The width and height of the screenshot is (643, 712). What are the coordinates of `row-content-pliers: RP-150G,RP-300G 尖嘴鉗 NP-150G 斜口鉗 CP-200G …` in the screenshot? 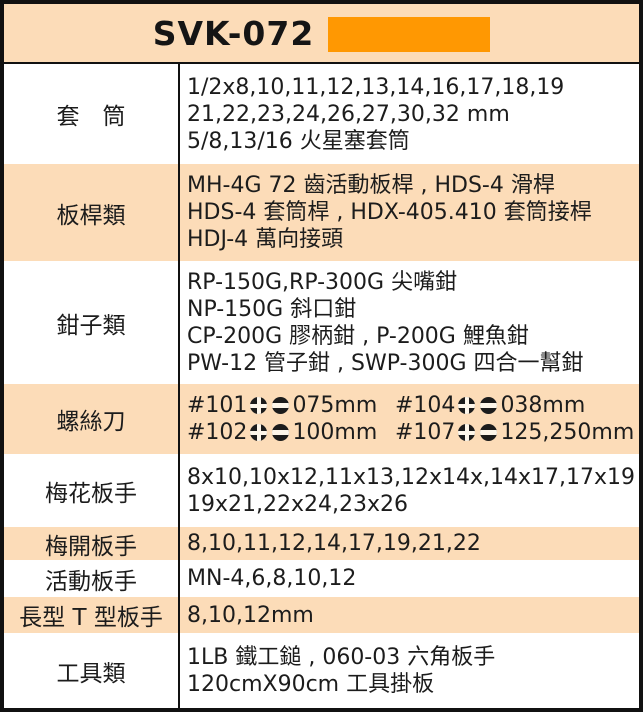 It's located at (409, 322).